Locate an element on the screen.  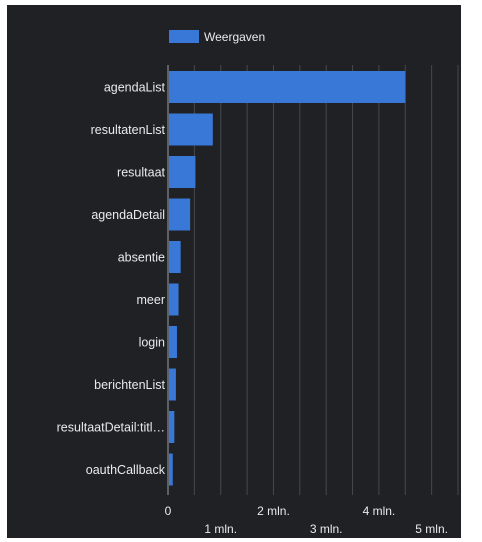
category-label-3: agendaDetail is located at coordinates (128, 215).